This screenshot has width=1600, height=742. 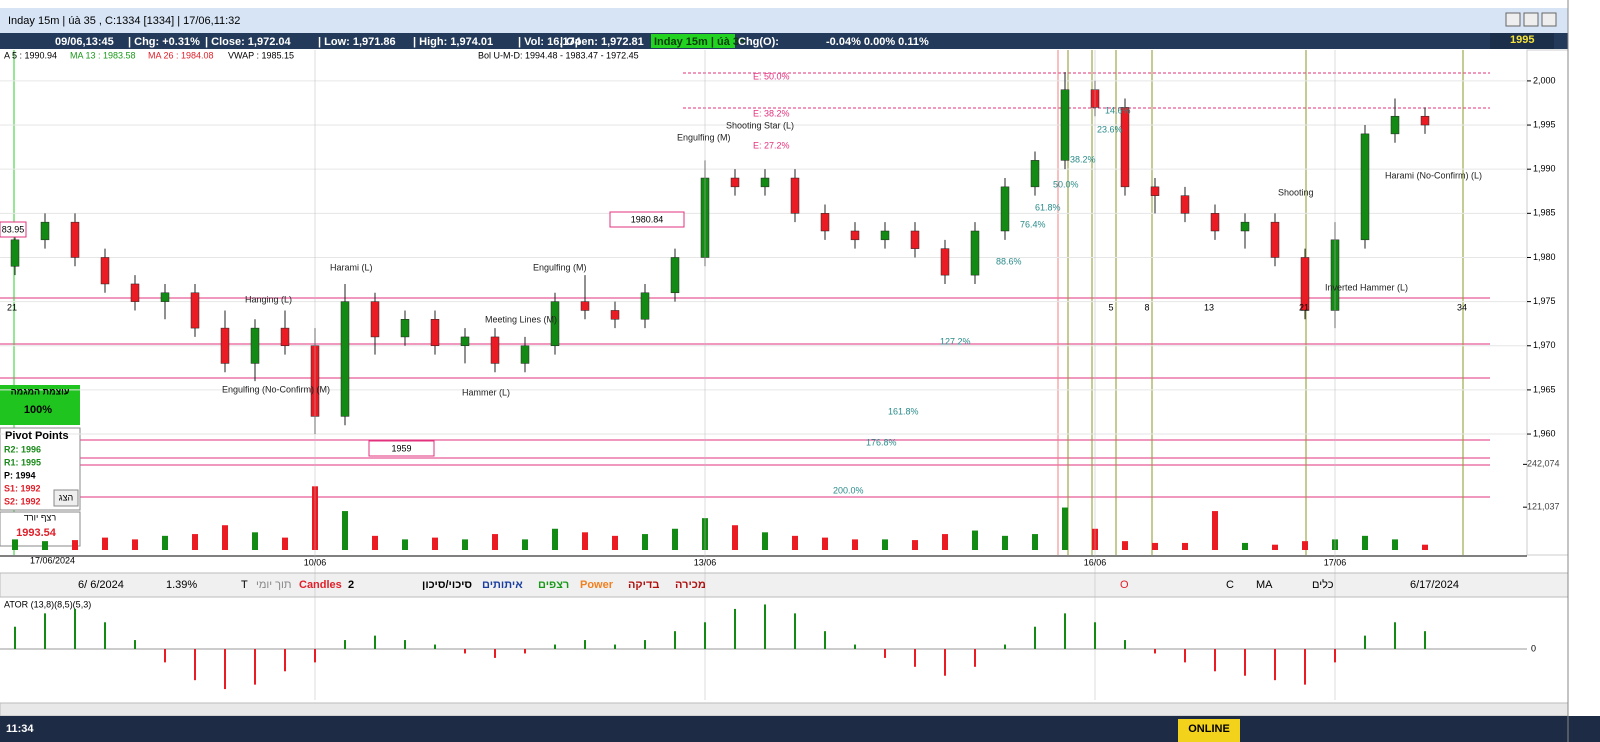 I want to click on toolbar-item: בדיקה, so click(x=643, y=585).